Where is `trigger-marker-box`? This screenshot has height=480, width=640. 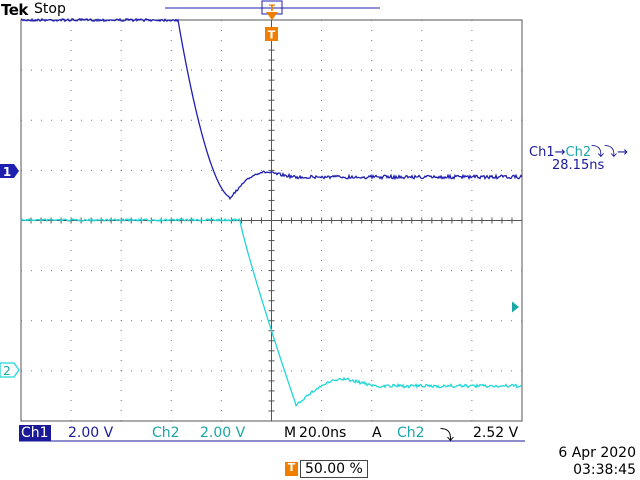 trigger-marker-box is located at coordinates (271, 34).